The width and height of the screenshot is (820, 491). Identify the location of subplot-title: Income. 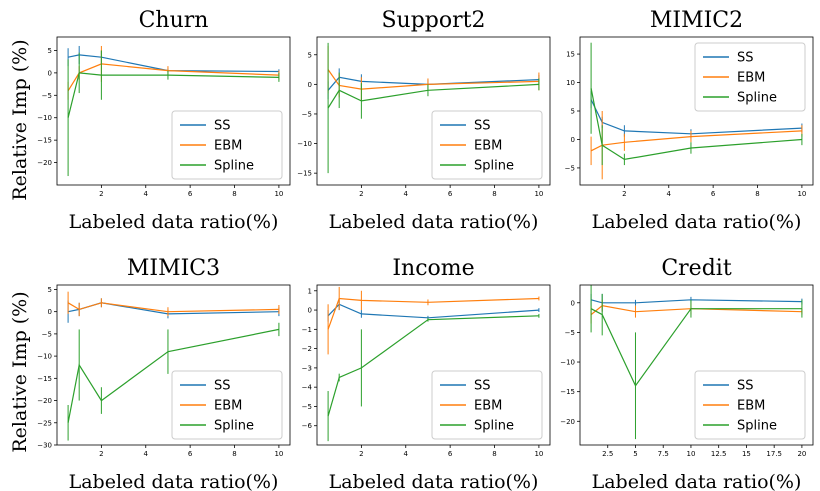
(433, 268).